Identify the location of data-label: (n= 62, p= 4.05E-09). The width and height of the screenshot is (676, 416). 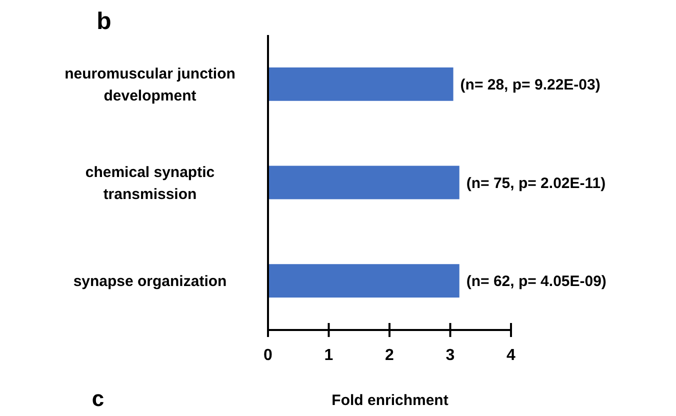
(536, 281).